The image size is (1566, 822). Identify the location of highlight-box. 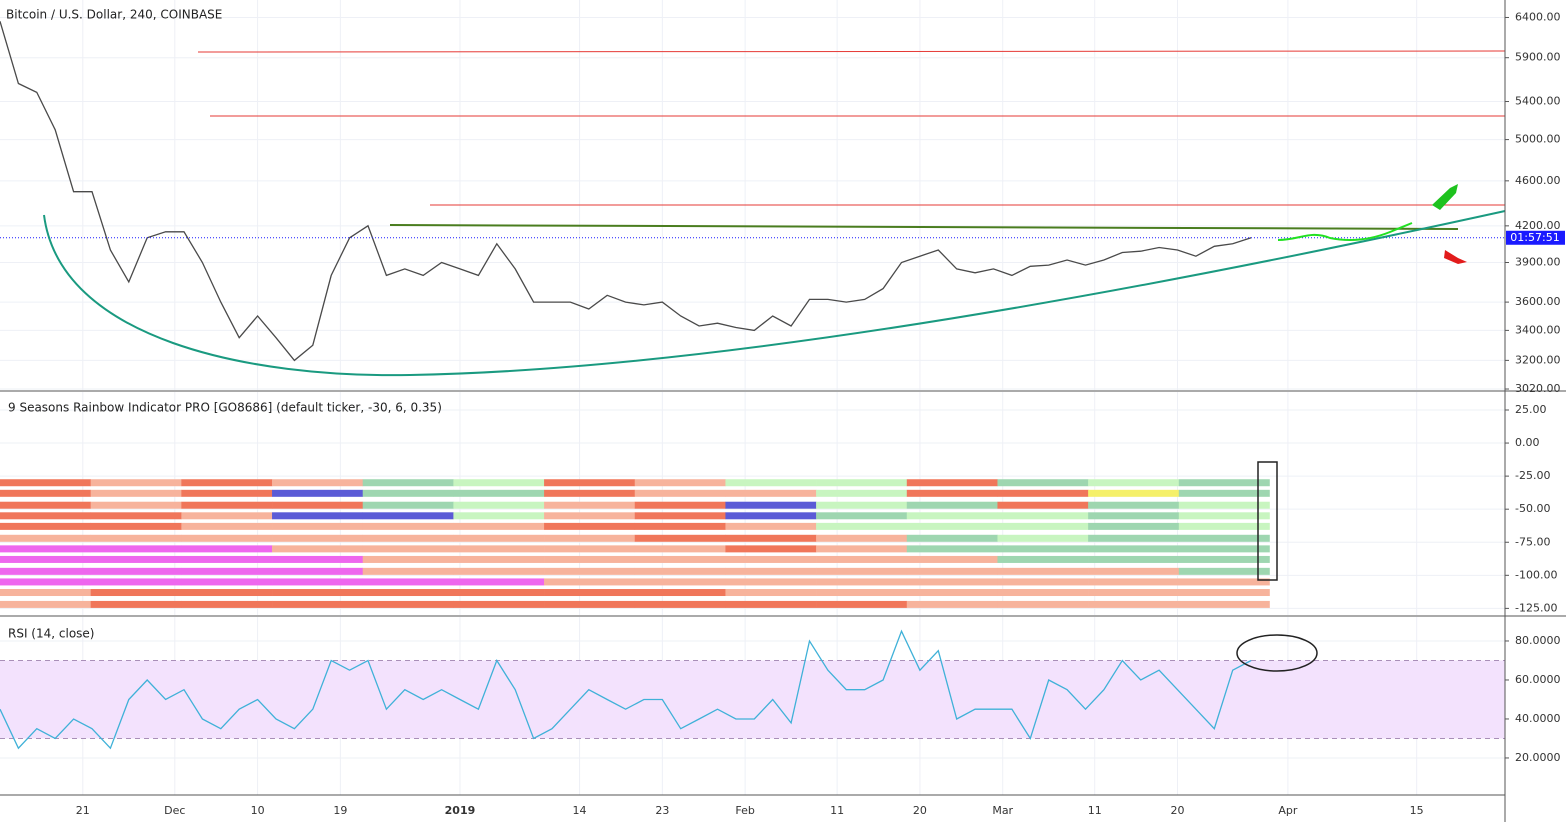
(1267, 521).